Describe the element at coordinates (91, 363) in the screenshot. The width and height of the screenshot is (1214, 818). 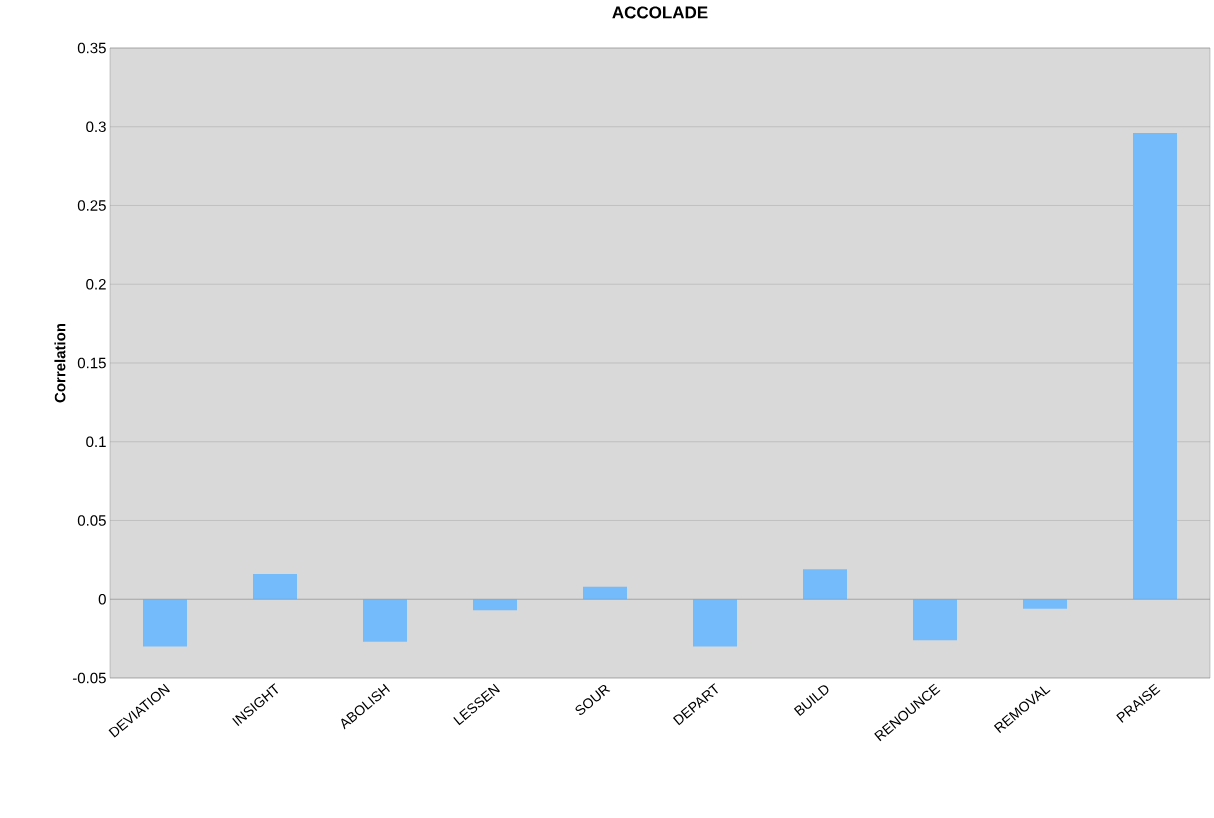
I see `y-tick-label: 0.15` at that location.